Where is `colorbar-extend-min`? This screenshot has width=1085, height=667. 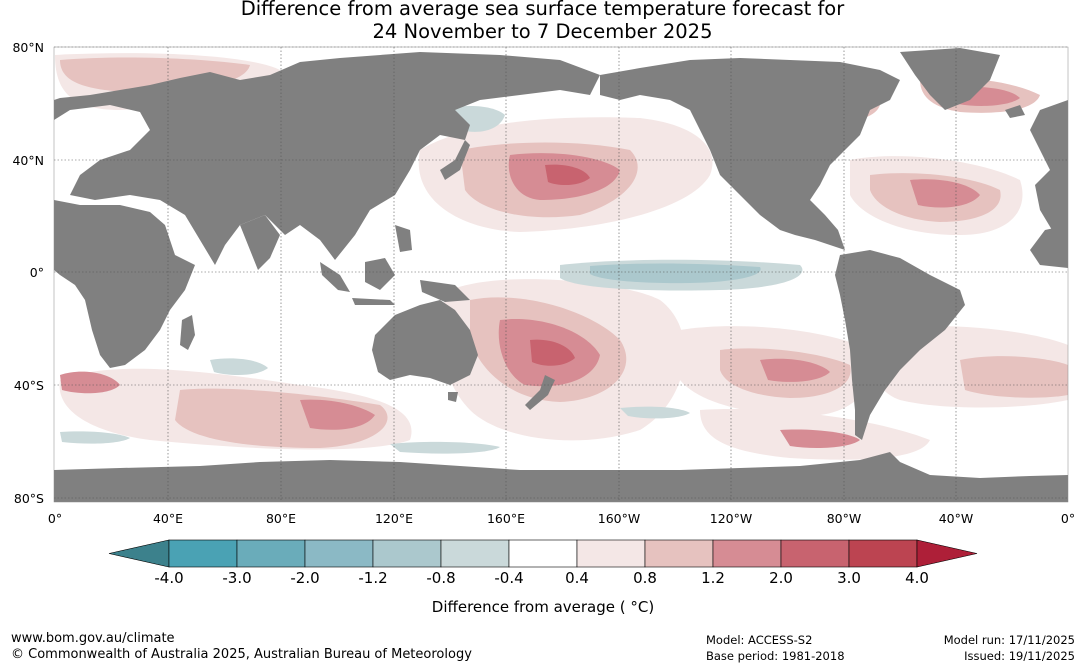 colorbar-extend-min is located at coordinates (139, 553).